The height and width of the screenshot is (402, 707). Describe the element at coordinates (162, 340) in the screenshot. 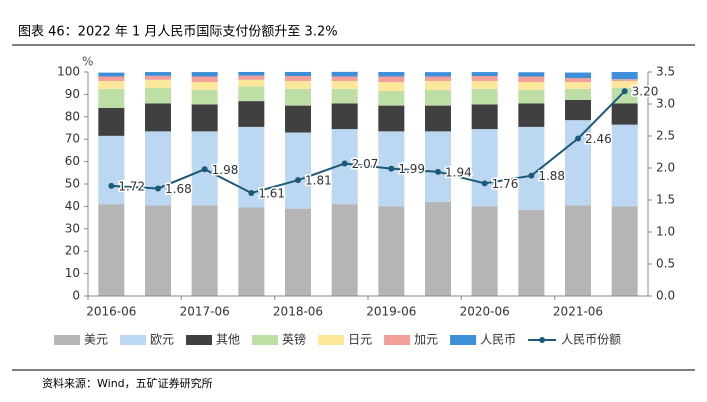

I see `legend-label: 欧元` at that location.